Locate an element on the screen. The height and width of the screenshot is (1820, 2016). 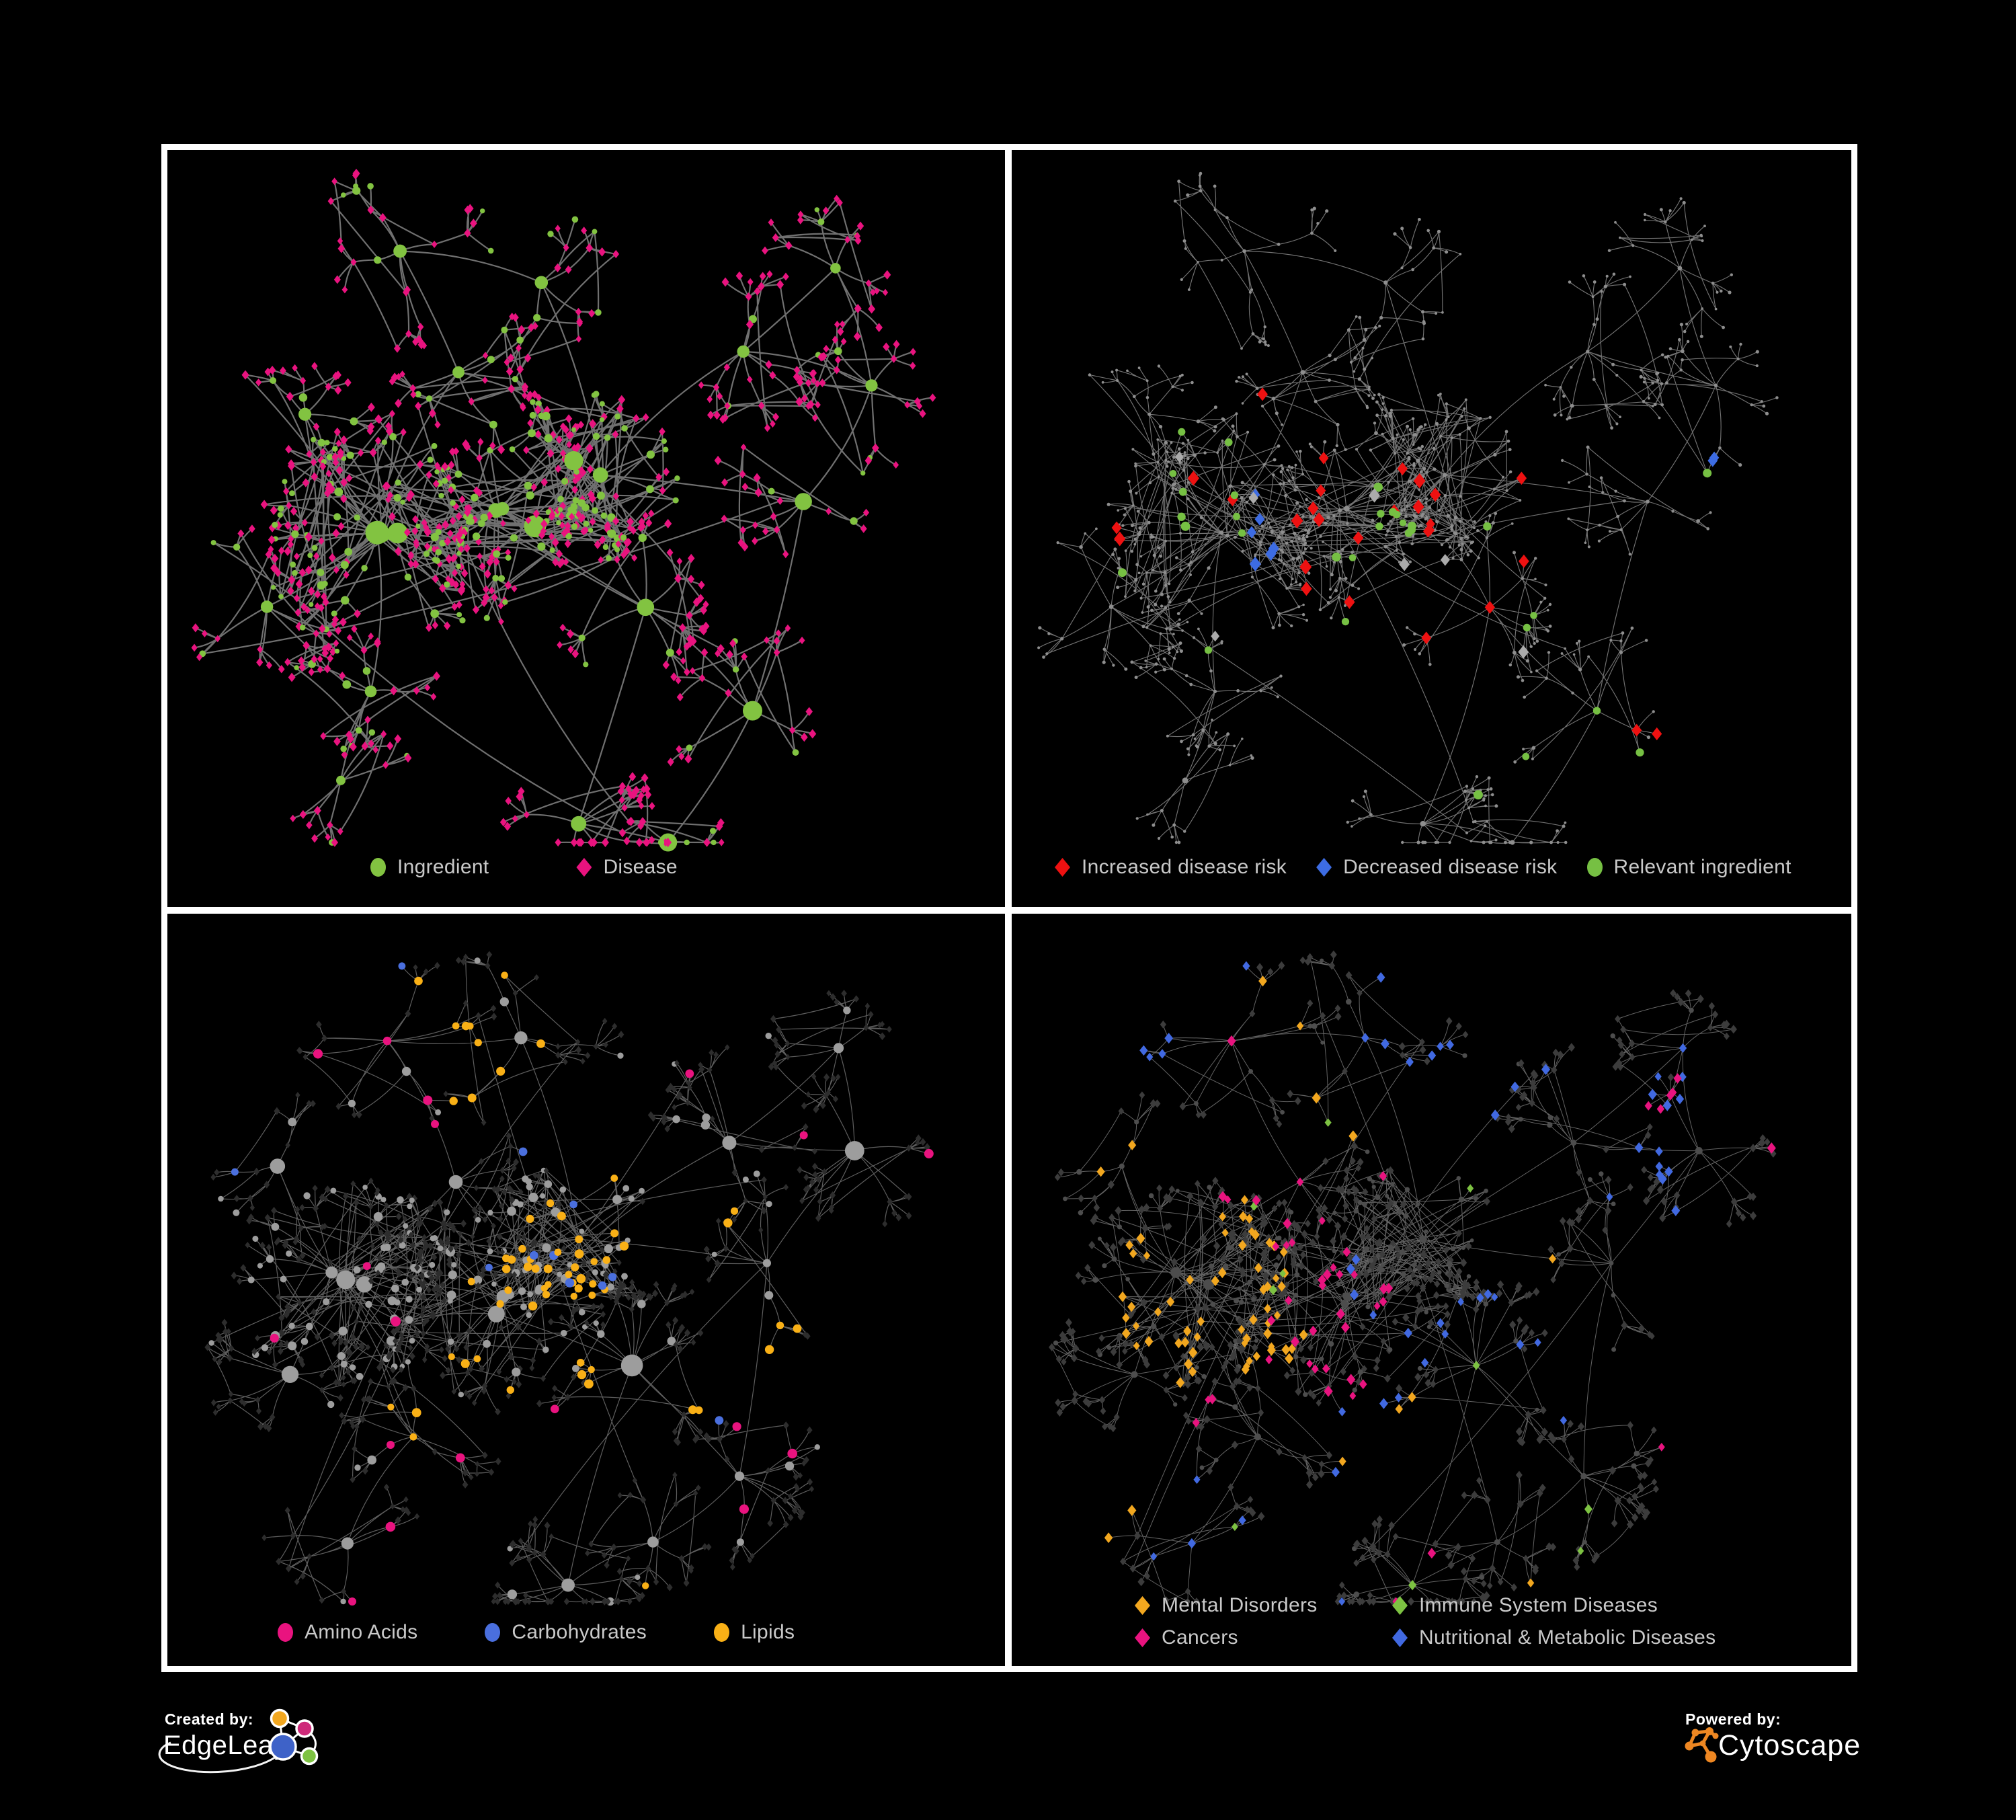
legend-macronutrients: Amino Acids Carbohydrates Lipids is located at coordinates (536, 1632).